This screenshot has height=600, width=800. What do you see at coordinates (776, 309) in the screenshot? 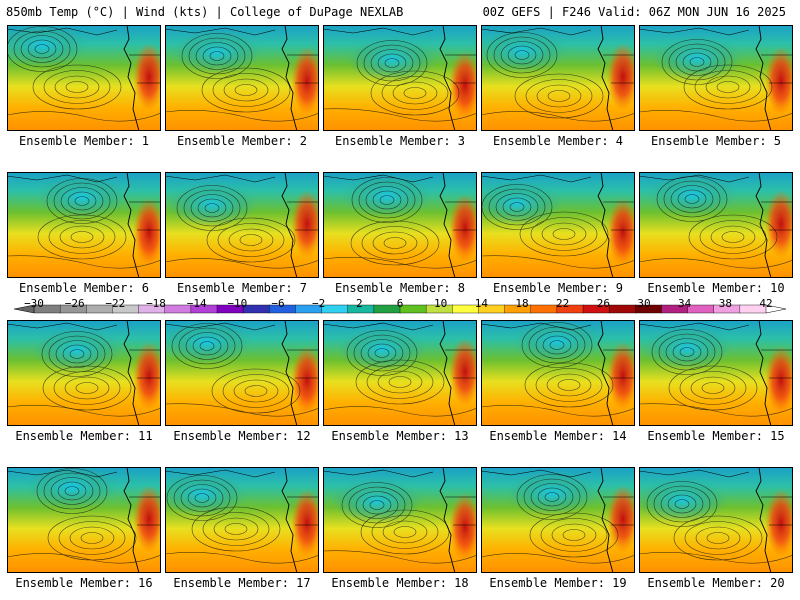
I see `colorbar-right-arrow` at bounding box center [776, 309].